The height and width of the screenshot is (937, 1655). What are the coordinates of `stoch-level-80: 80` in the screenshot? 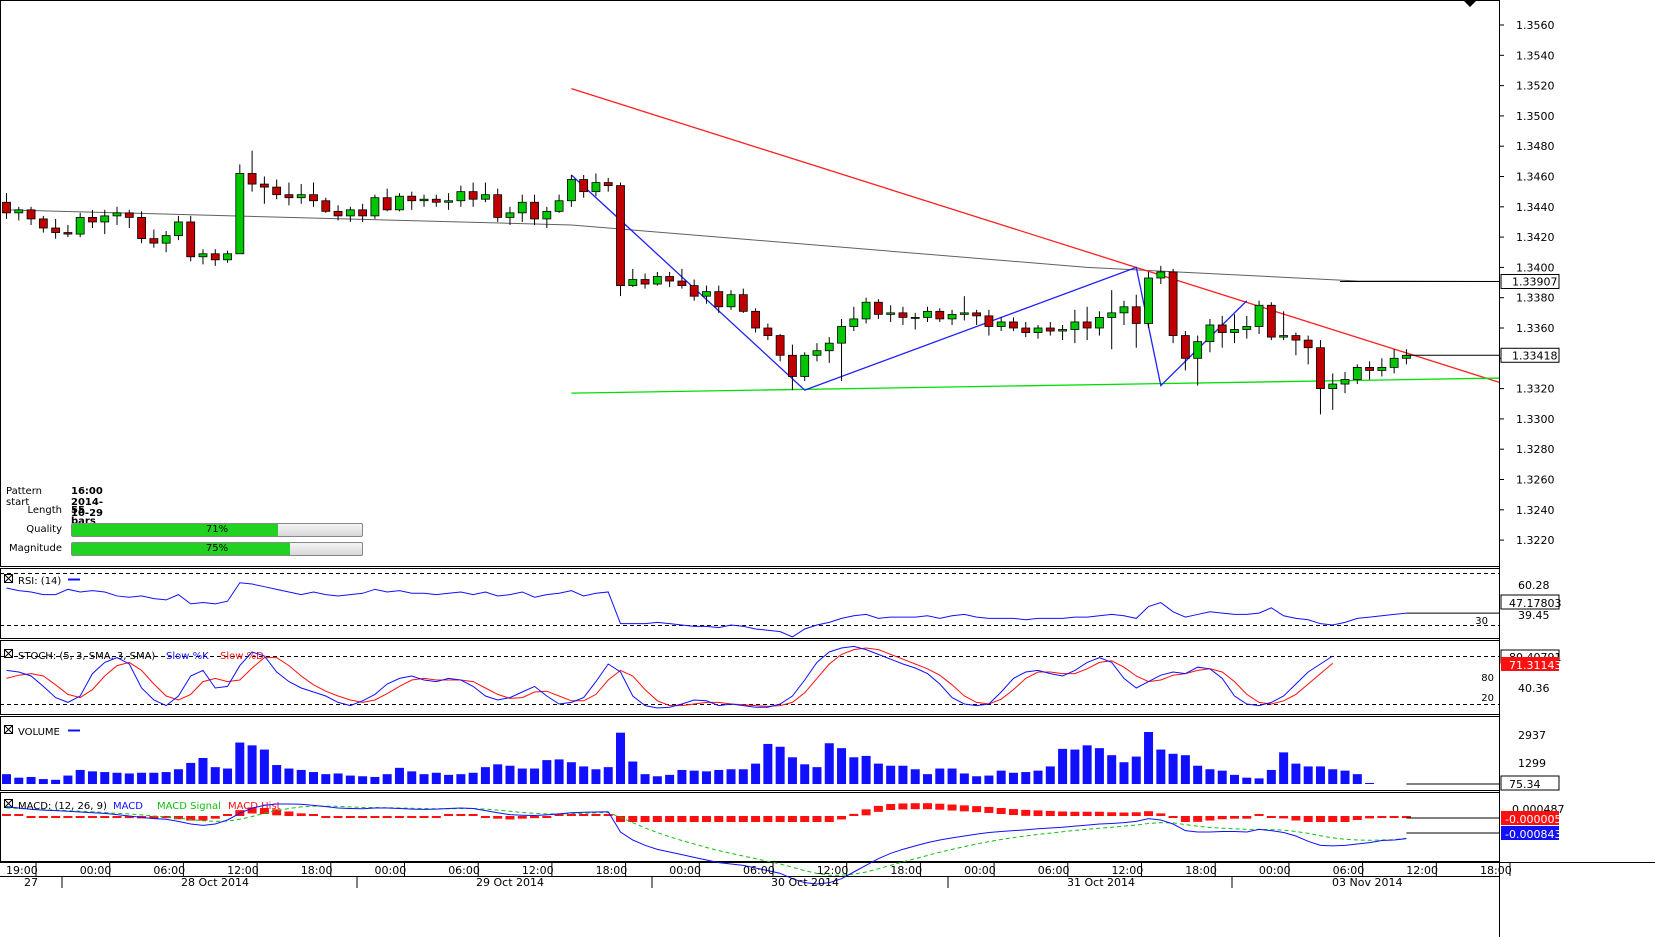 It's located at (1487, 678).